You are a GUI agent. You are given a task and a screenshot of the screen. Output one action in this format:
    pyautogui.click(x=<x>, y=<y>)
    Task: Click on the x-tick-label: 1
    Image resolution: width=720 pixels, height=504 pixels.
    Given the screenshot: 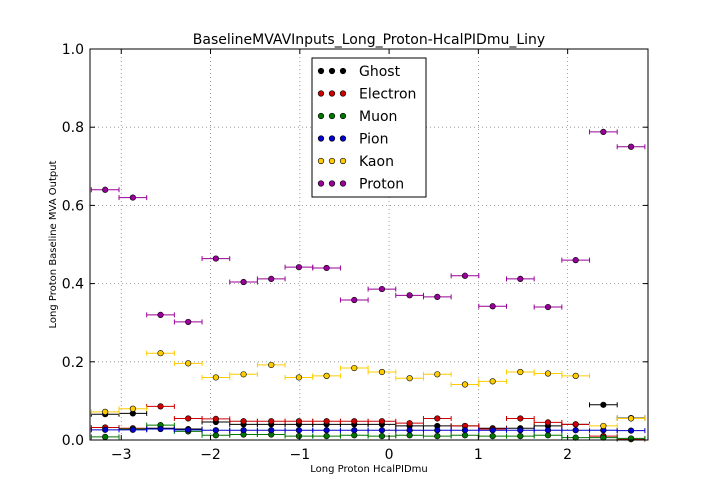 What is the action you would take?
    pyautogui.click(x=478, y=455)
    